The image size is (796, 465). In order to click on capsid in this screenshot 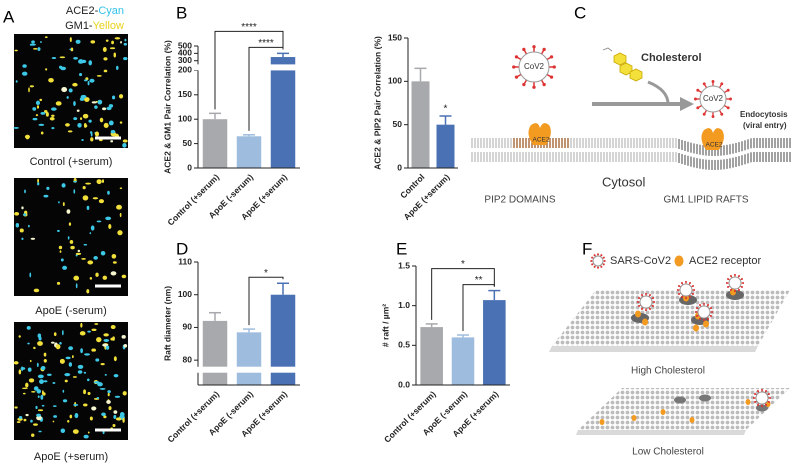, I will do `click(735, 283)`.